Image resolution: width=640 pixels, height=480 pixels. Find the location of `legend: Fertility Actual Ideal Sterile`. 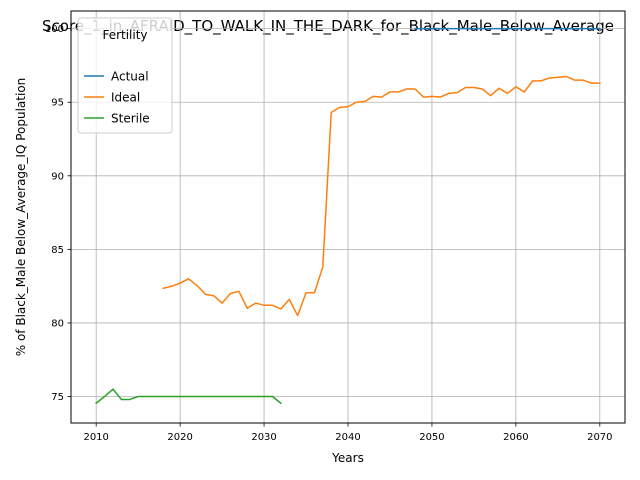

legend: Fertility Actual Ideal Sterile is located at coordinates (125, 75).